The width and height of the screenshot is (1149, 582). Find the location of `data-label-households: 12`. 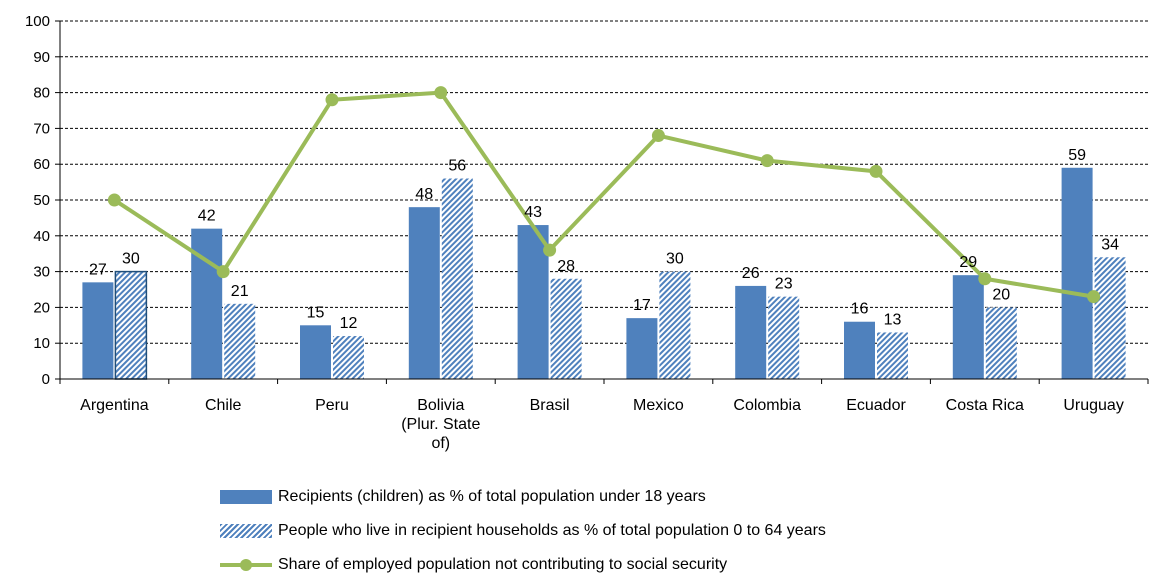

data-label-households: 12 is located at coordinates (349, 323).